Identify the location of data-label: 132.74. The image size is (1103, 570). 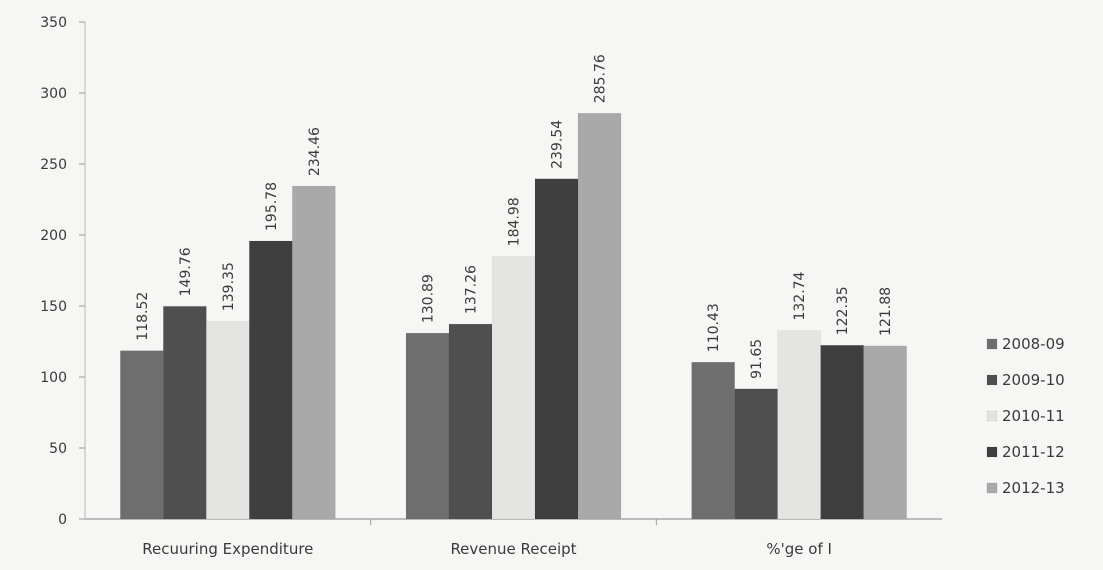
(800, 295).